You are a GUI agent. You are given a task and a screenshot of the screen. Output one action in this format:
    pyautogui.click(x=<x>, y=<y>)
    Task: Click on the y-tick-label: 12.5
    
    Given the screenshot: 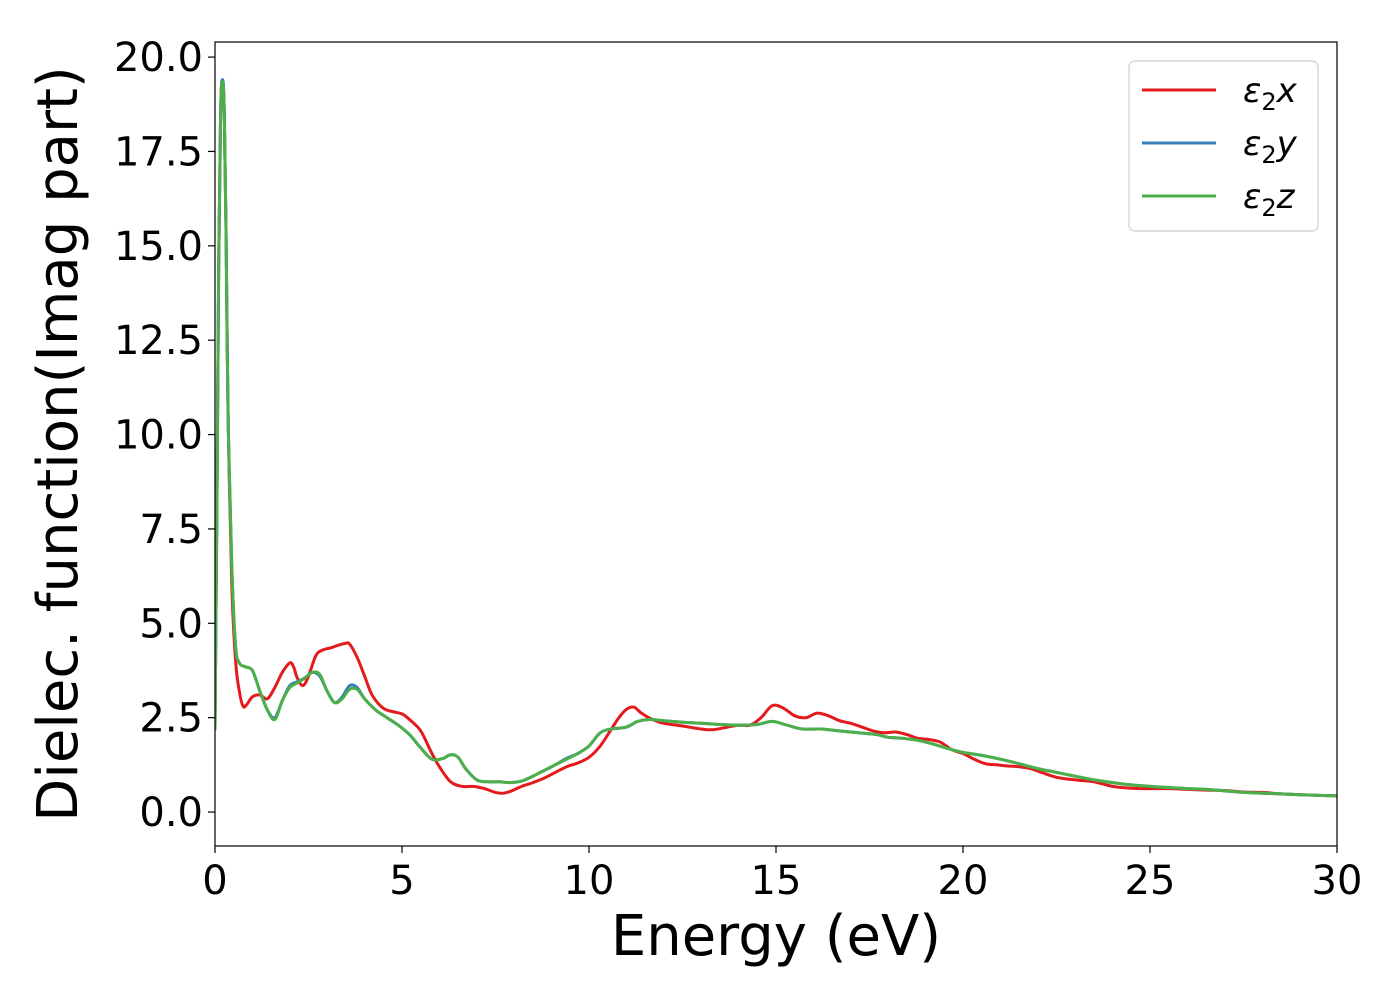 What is the action you would take?
    pyautogui.click(x=158, y=341)
    